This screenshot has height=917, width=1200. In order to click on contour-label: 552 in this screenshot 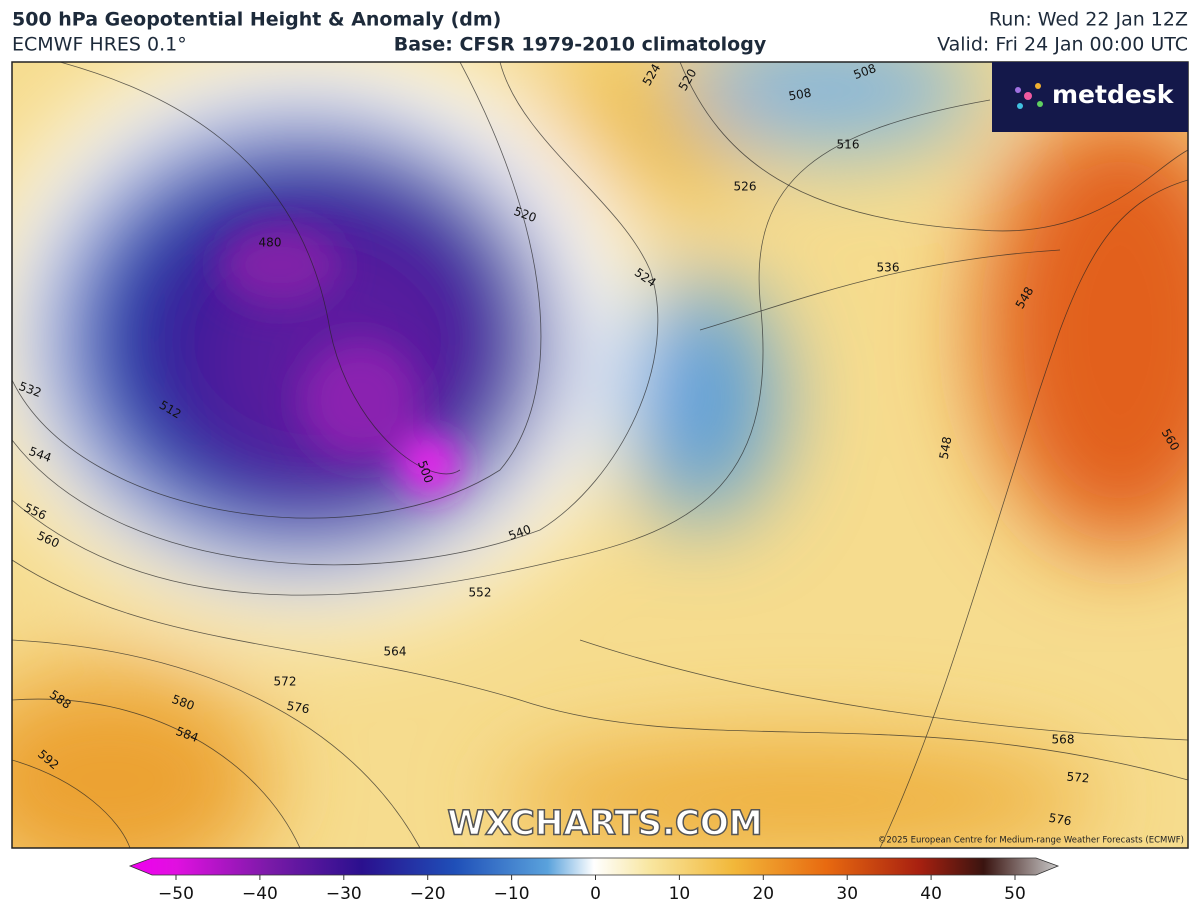, I will do `click(480, 593)`.